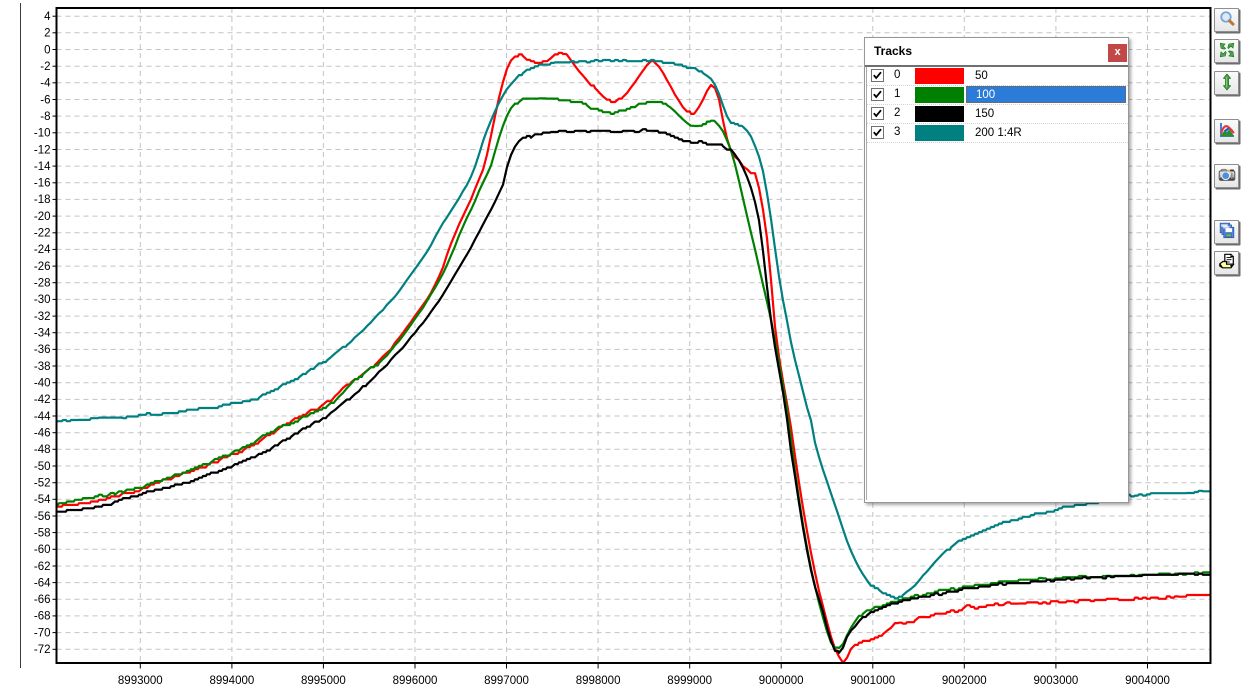  Describe the element at coordinates (47, 34) in the screenshot. I see `svg-text: 2` at that location.